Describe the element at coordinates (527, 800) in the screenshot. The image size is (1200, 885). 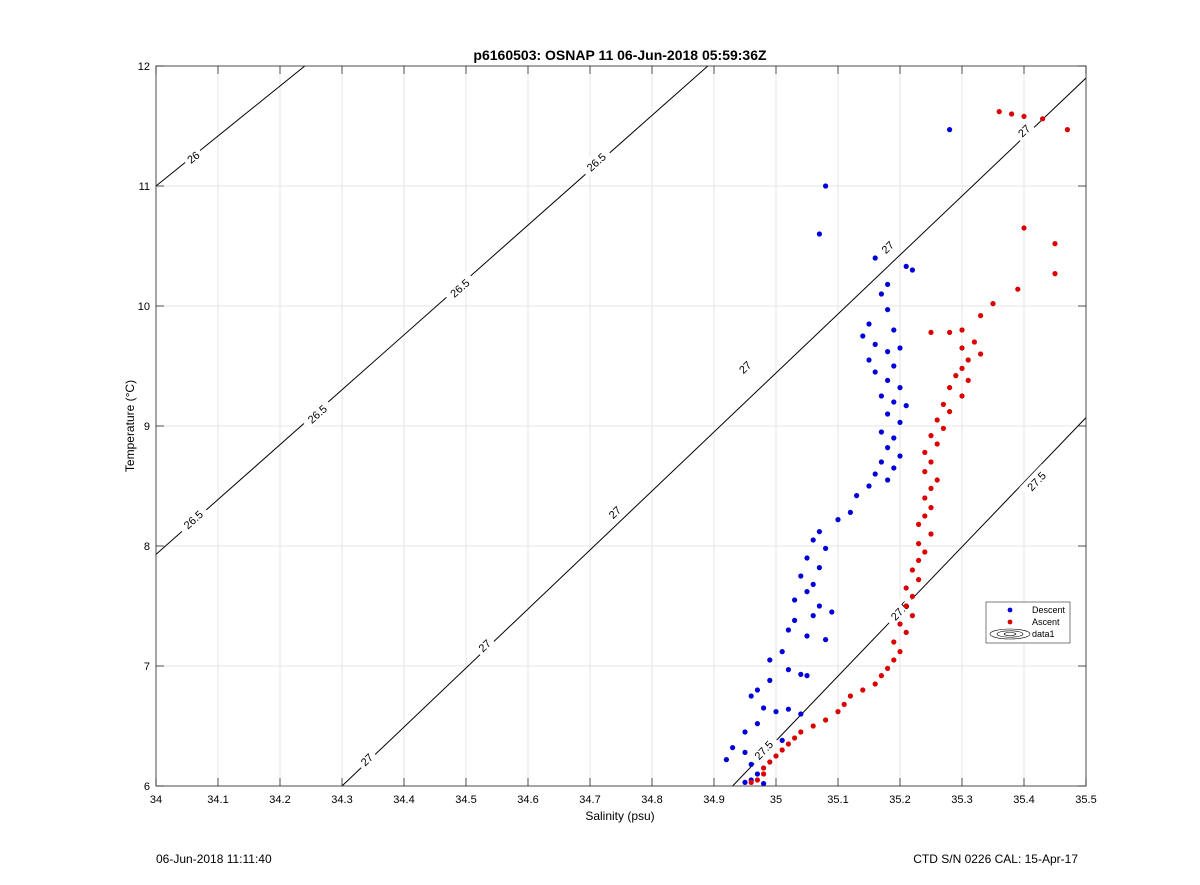
I see `x-tick-label: 34.6` at that location.